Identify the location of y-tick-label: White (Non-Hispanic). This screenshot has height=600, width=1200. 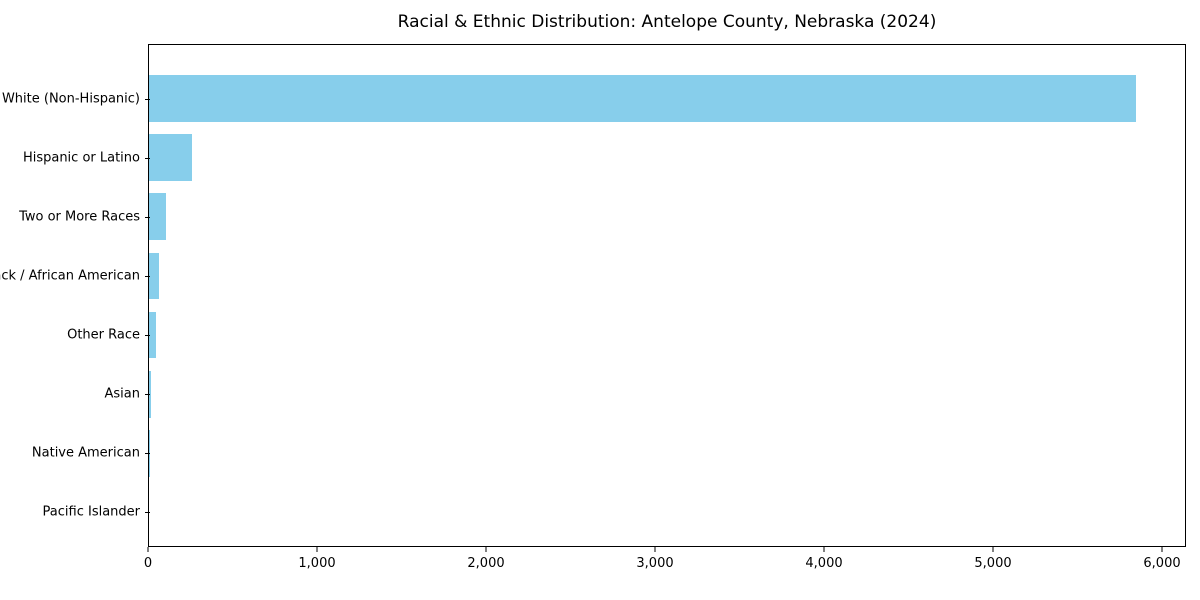
(70, 99).